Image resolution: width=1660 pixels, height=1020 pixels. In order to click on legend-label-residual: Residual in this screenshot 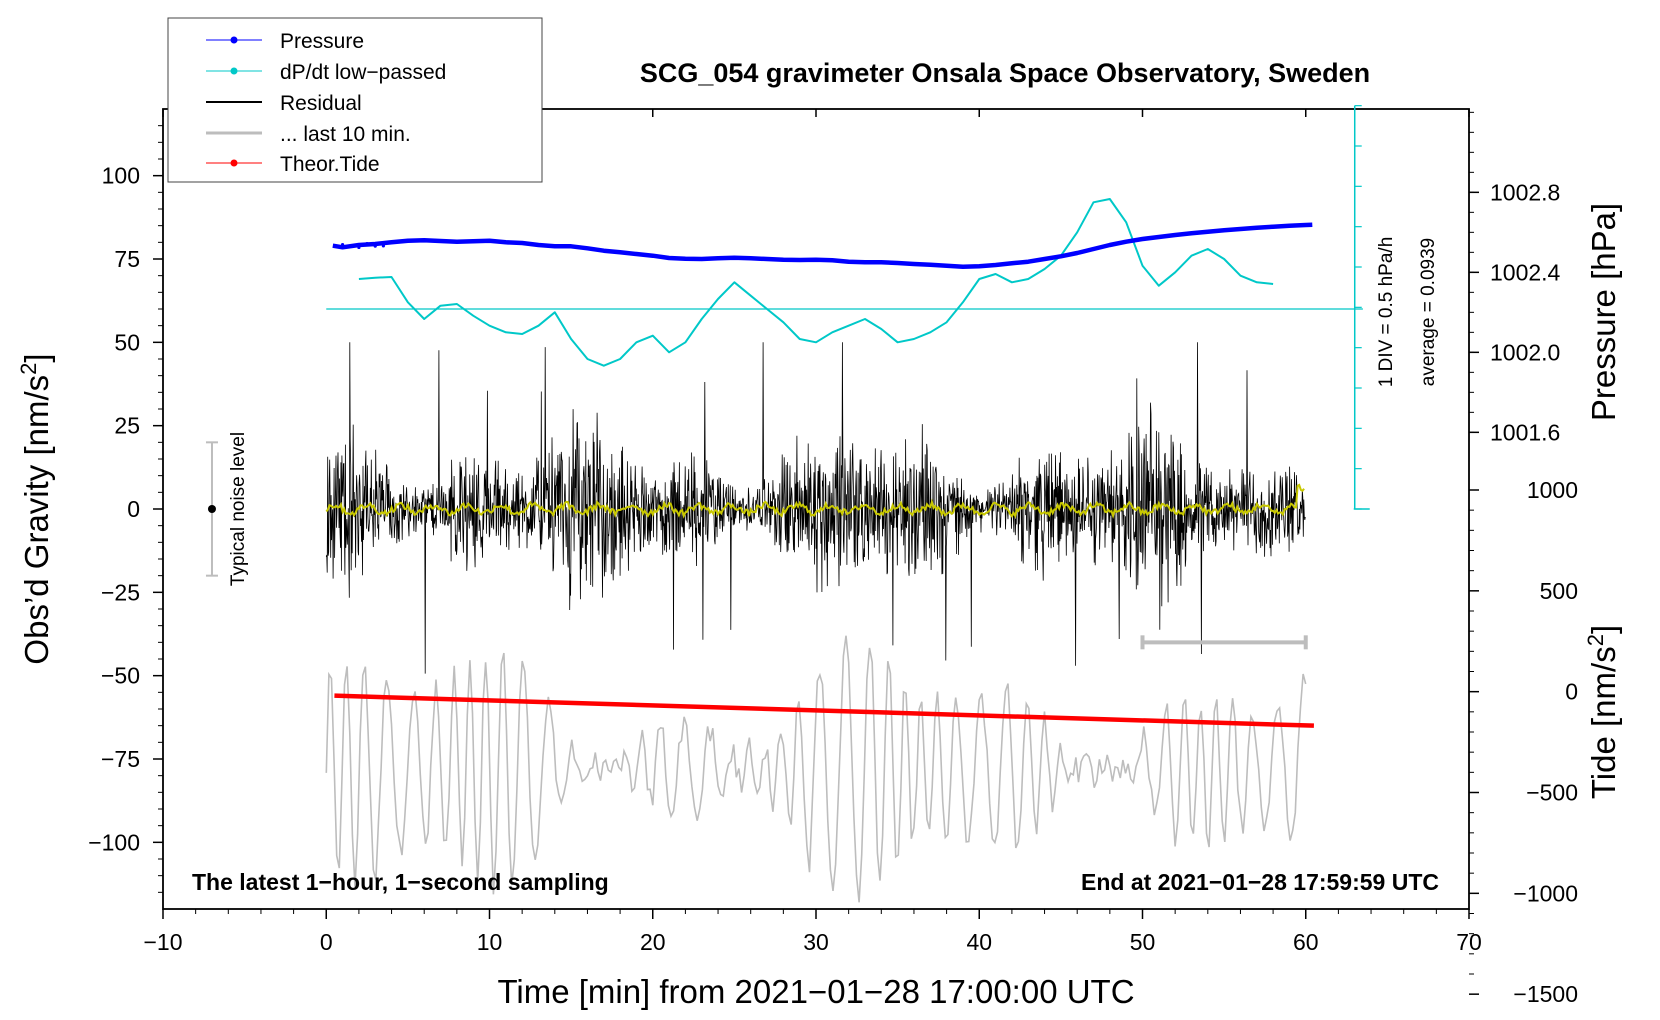, I will do `click(321, 103)`.